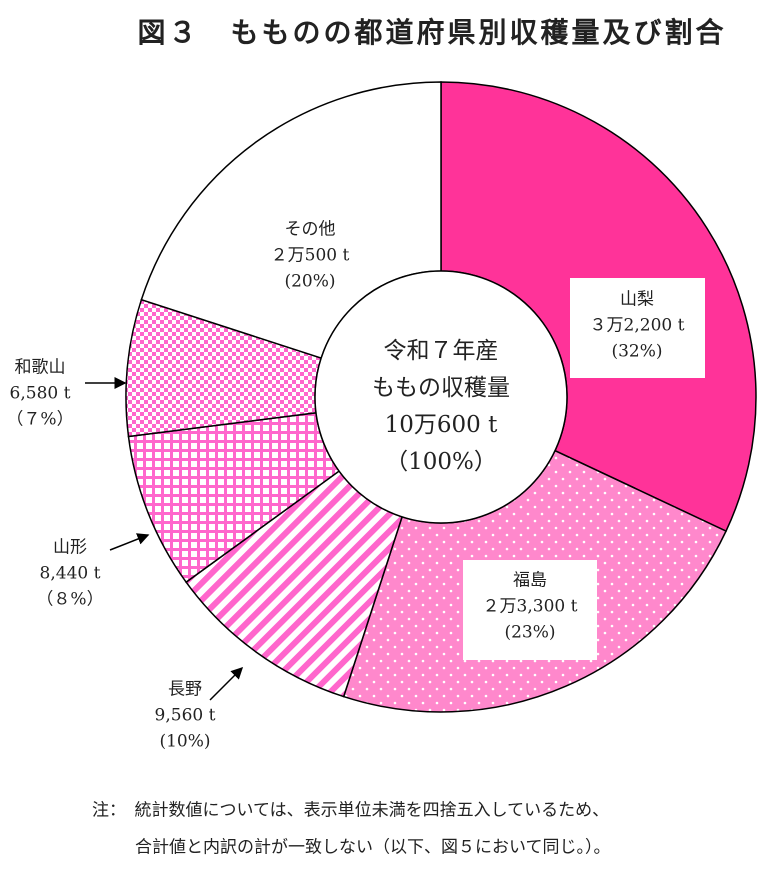 The width and height of the screenshot is (775, 871). I want to click on chart-title: 図３ もものの都道府県別収穫量及び割合, so click(431, 32).